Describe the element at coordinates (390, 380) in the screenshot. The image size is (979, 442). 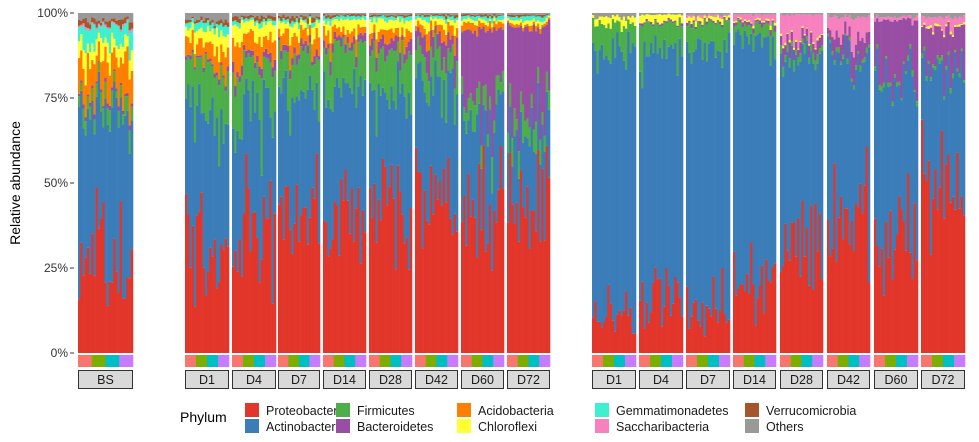
I see `facet-label: D28` at that location.